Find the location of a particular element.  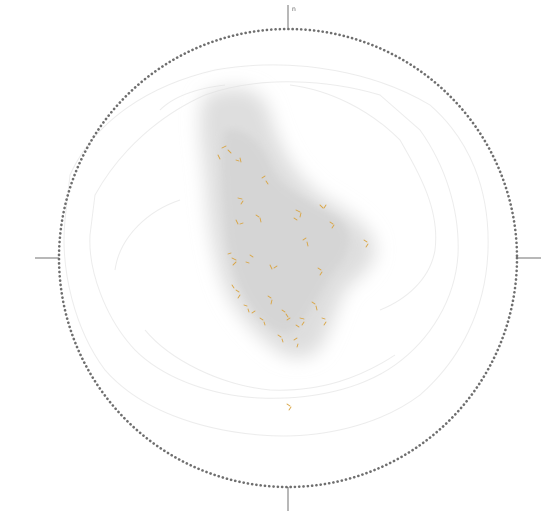

data-markers is located at coordinates (293, 278).